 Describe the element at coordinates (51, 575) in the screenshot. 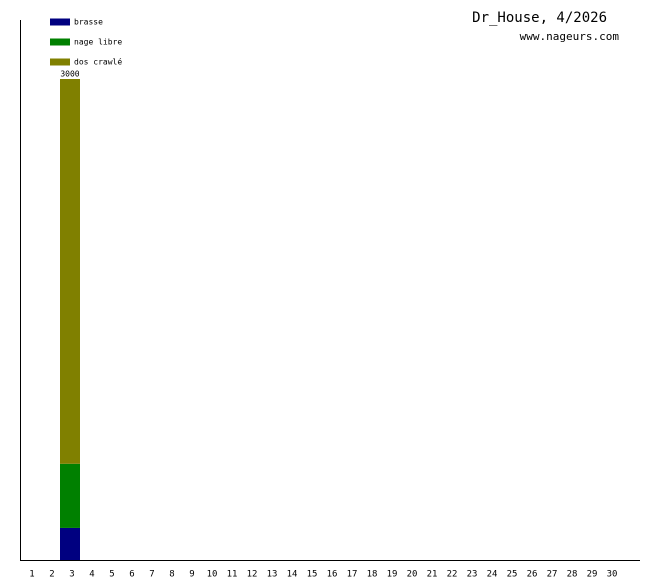

I see `x-tick-label: 2` at that location.